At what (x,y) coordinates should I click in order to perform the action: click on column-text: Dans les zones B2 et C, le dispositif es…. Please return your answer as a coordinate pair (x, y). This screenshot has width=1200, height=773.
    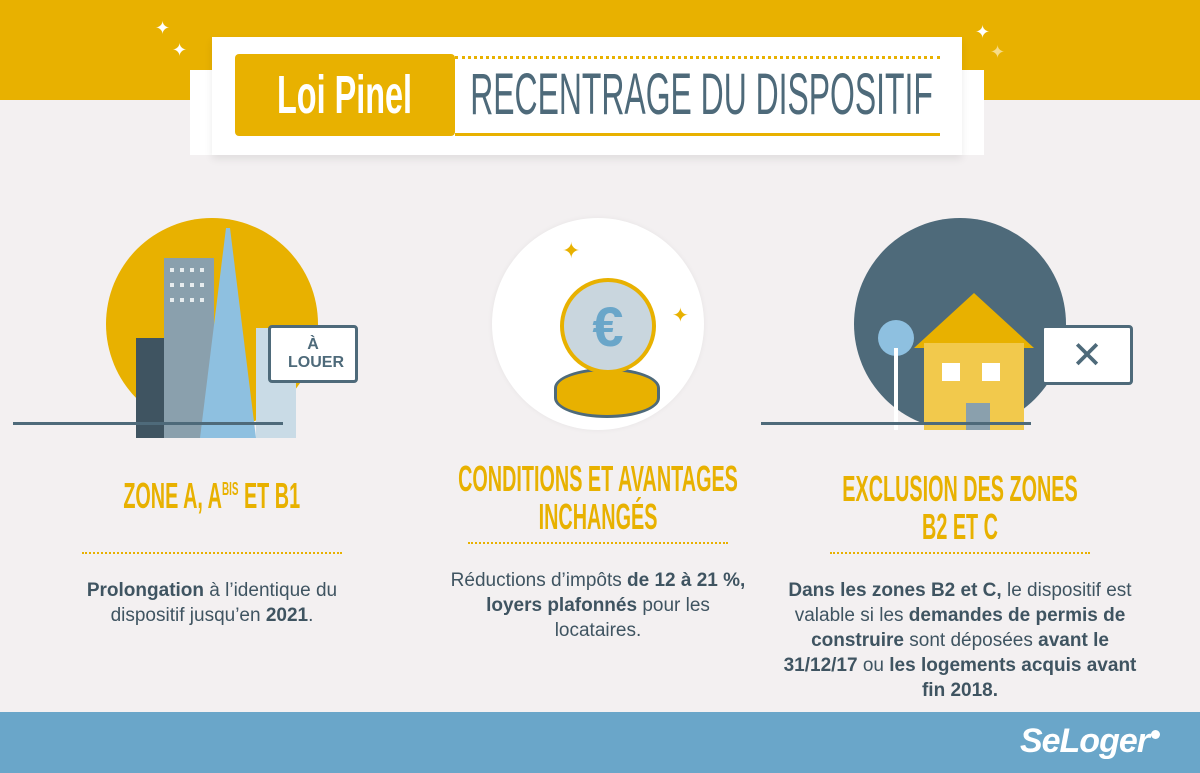
    Looking at the image, I should click on (960, 640).